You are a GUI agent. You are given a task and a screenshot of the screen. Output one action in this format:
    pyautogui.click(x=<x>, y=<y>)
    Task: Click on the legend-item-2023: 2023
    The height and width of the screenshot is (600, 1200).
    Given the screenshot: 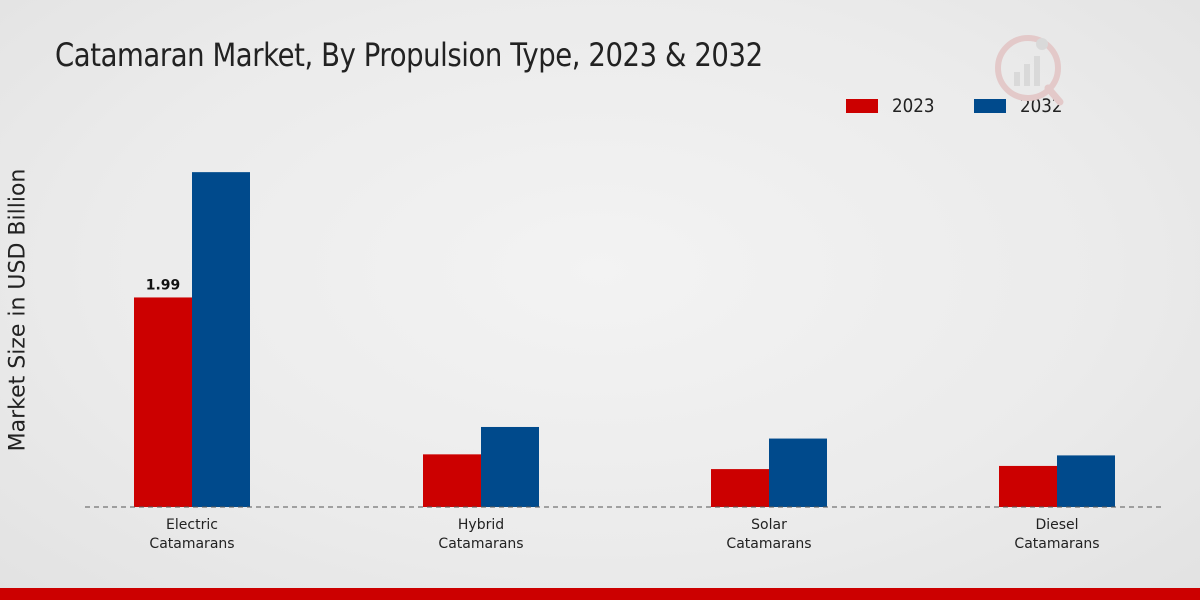 What is the action you would take?
    pyautogui.click(x=893, y=106)
    